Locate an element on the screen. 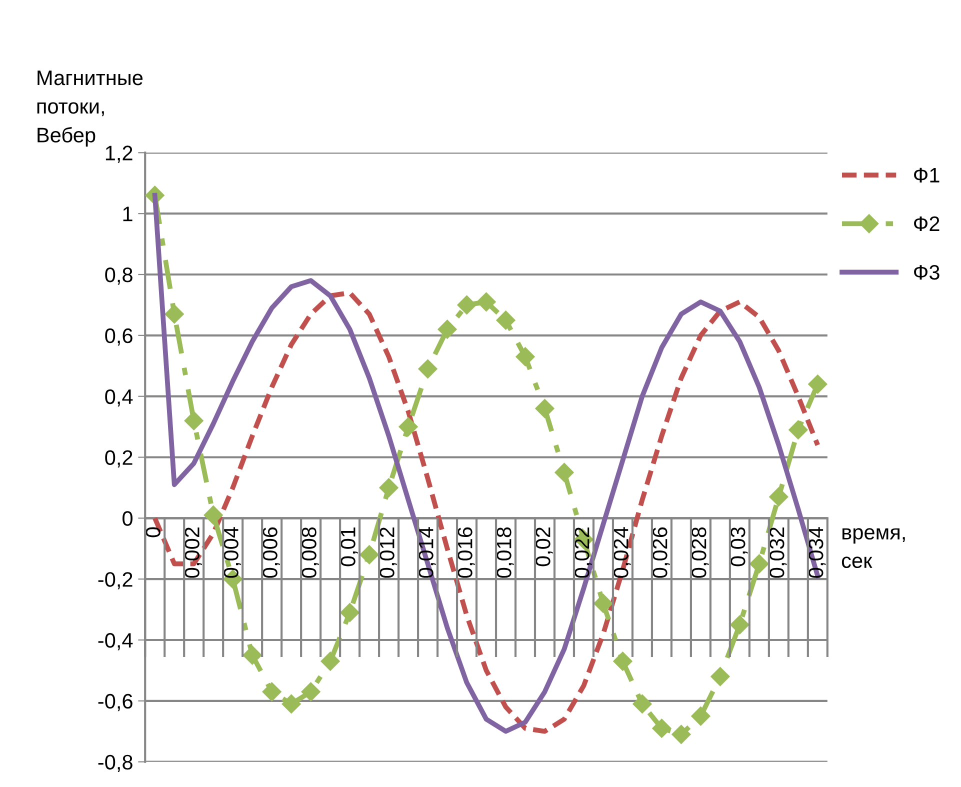 This screenshot has width=961, height=787. y-tick-label: 1,2 is located at coordinates (119, 154).